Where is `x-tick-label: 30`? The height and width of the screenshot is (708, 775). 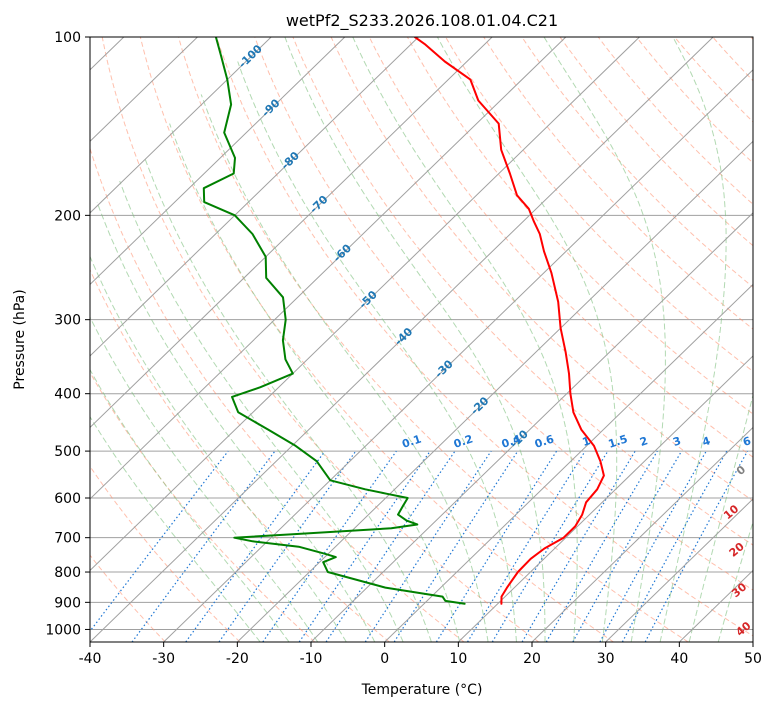 x-tick-label: 30 is located at coordinates (606, 659).